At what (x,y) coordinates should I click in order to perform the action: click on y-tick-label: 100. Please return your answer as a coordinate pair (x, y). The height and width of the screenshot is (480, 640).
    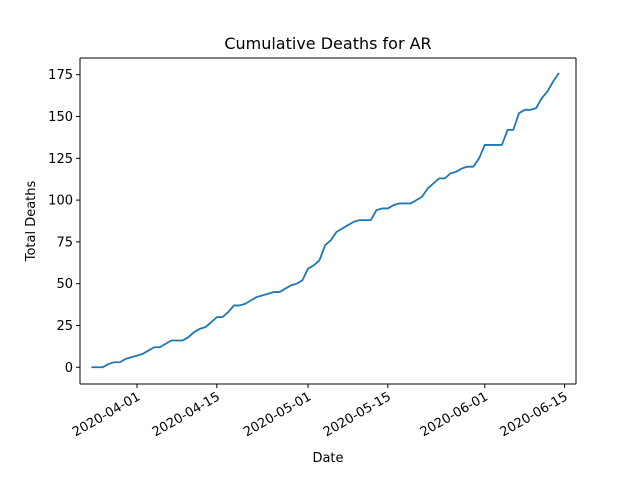
    Looking at the image, I should click on (60, 201).